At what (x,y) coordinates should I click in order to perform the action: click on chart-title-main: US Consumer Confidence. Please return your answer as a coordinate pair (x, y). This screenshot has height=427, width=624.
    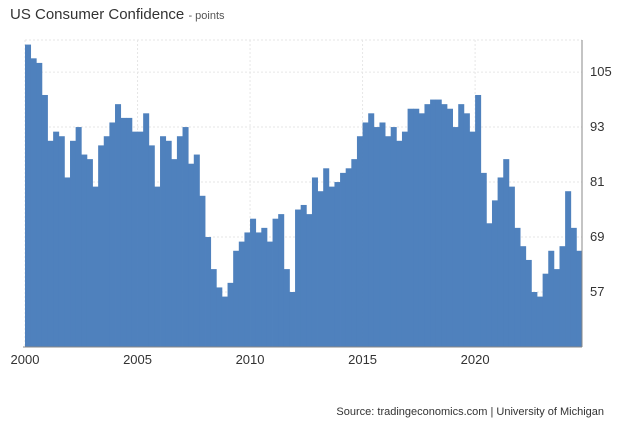
    Looking at the image, I should click on (97, 14).